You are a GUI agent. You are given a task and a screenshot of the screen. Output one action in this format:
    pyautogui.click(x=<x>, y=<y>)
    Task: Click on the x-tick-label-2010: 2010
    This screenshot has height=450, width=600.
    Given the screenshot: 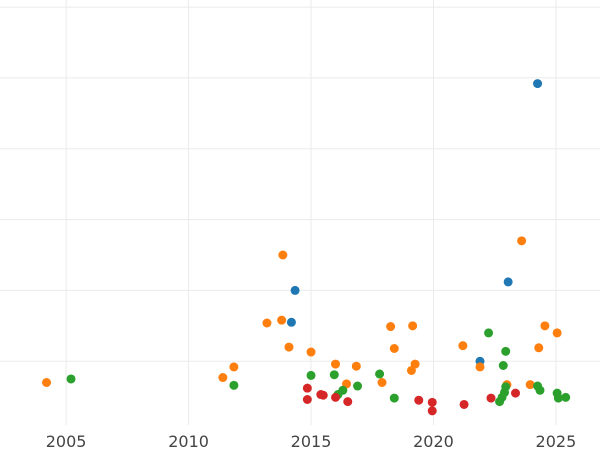 What is the action you would take?
    pyautogui.click(x=188, y=441)
    